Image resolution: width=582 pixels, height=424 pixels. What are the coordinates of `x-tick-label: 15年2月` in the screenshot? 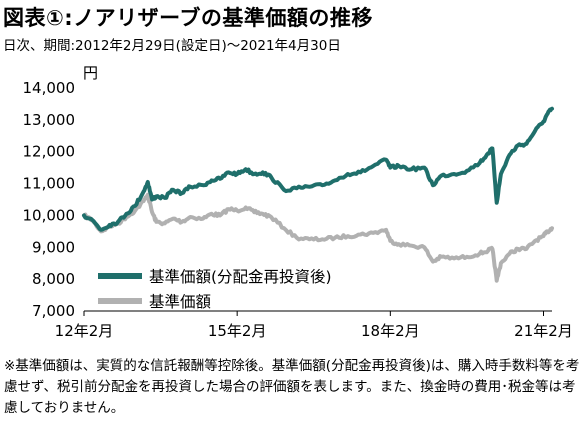 It's located at (237, 331).